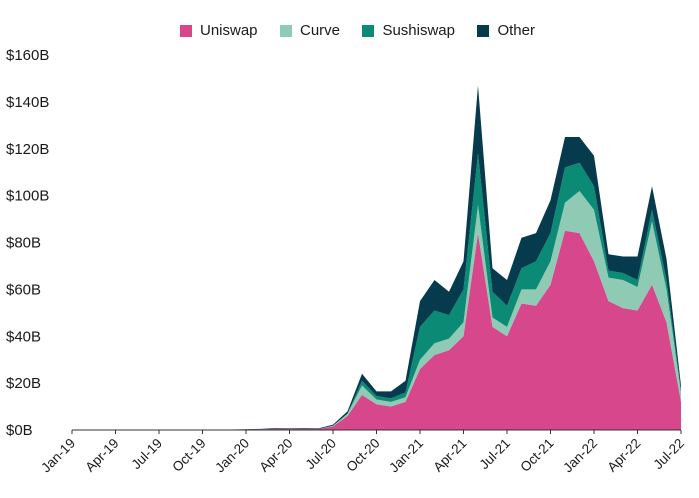 This screenshot has height=498, width=699. Describe the element at coordinates (406, 456) in the screenshot. I see `x-tick-label: Jan-21` at that location.